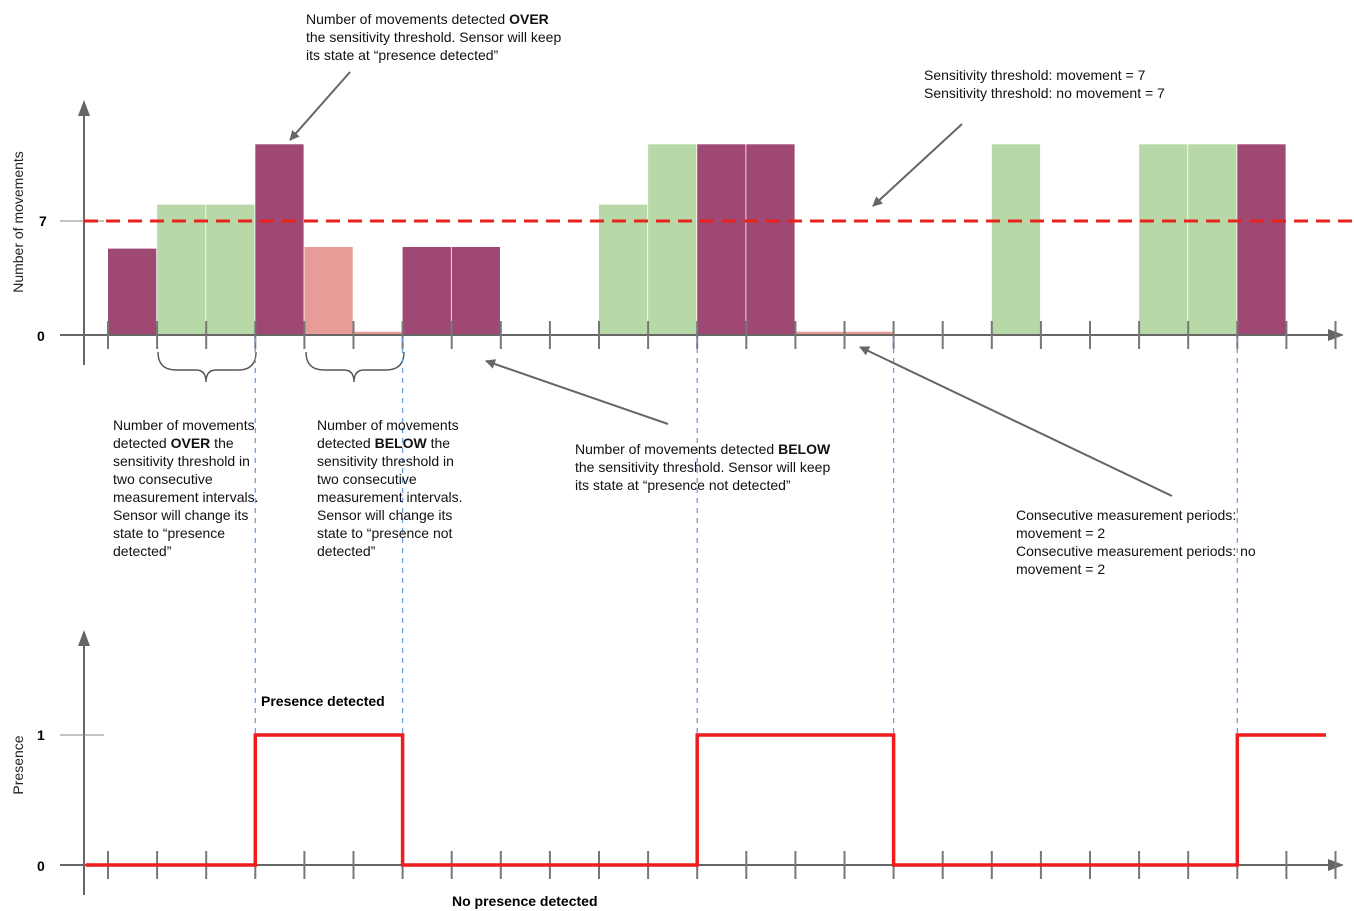  What do you see at coordinates (18, 222) in the screenshot?
I see `top-y-axis-label: Number of movements` at bounding box center [18, 222].